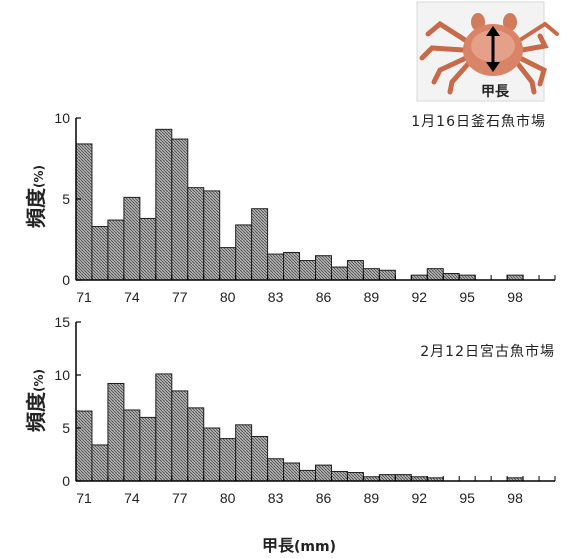 The height and width of the screenshot is (558, 569). Describe the element at coordinates (62, 322) in the screenshot. I see `y-tick-label: 15` at that location.